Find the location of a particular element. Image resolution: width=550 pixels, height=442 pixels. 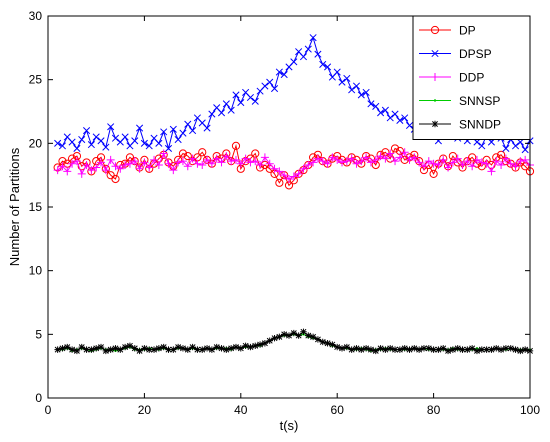

y-tick-label: 10 is located at coordinates (36, 271).